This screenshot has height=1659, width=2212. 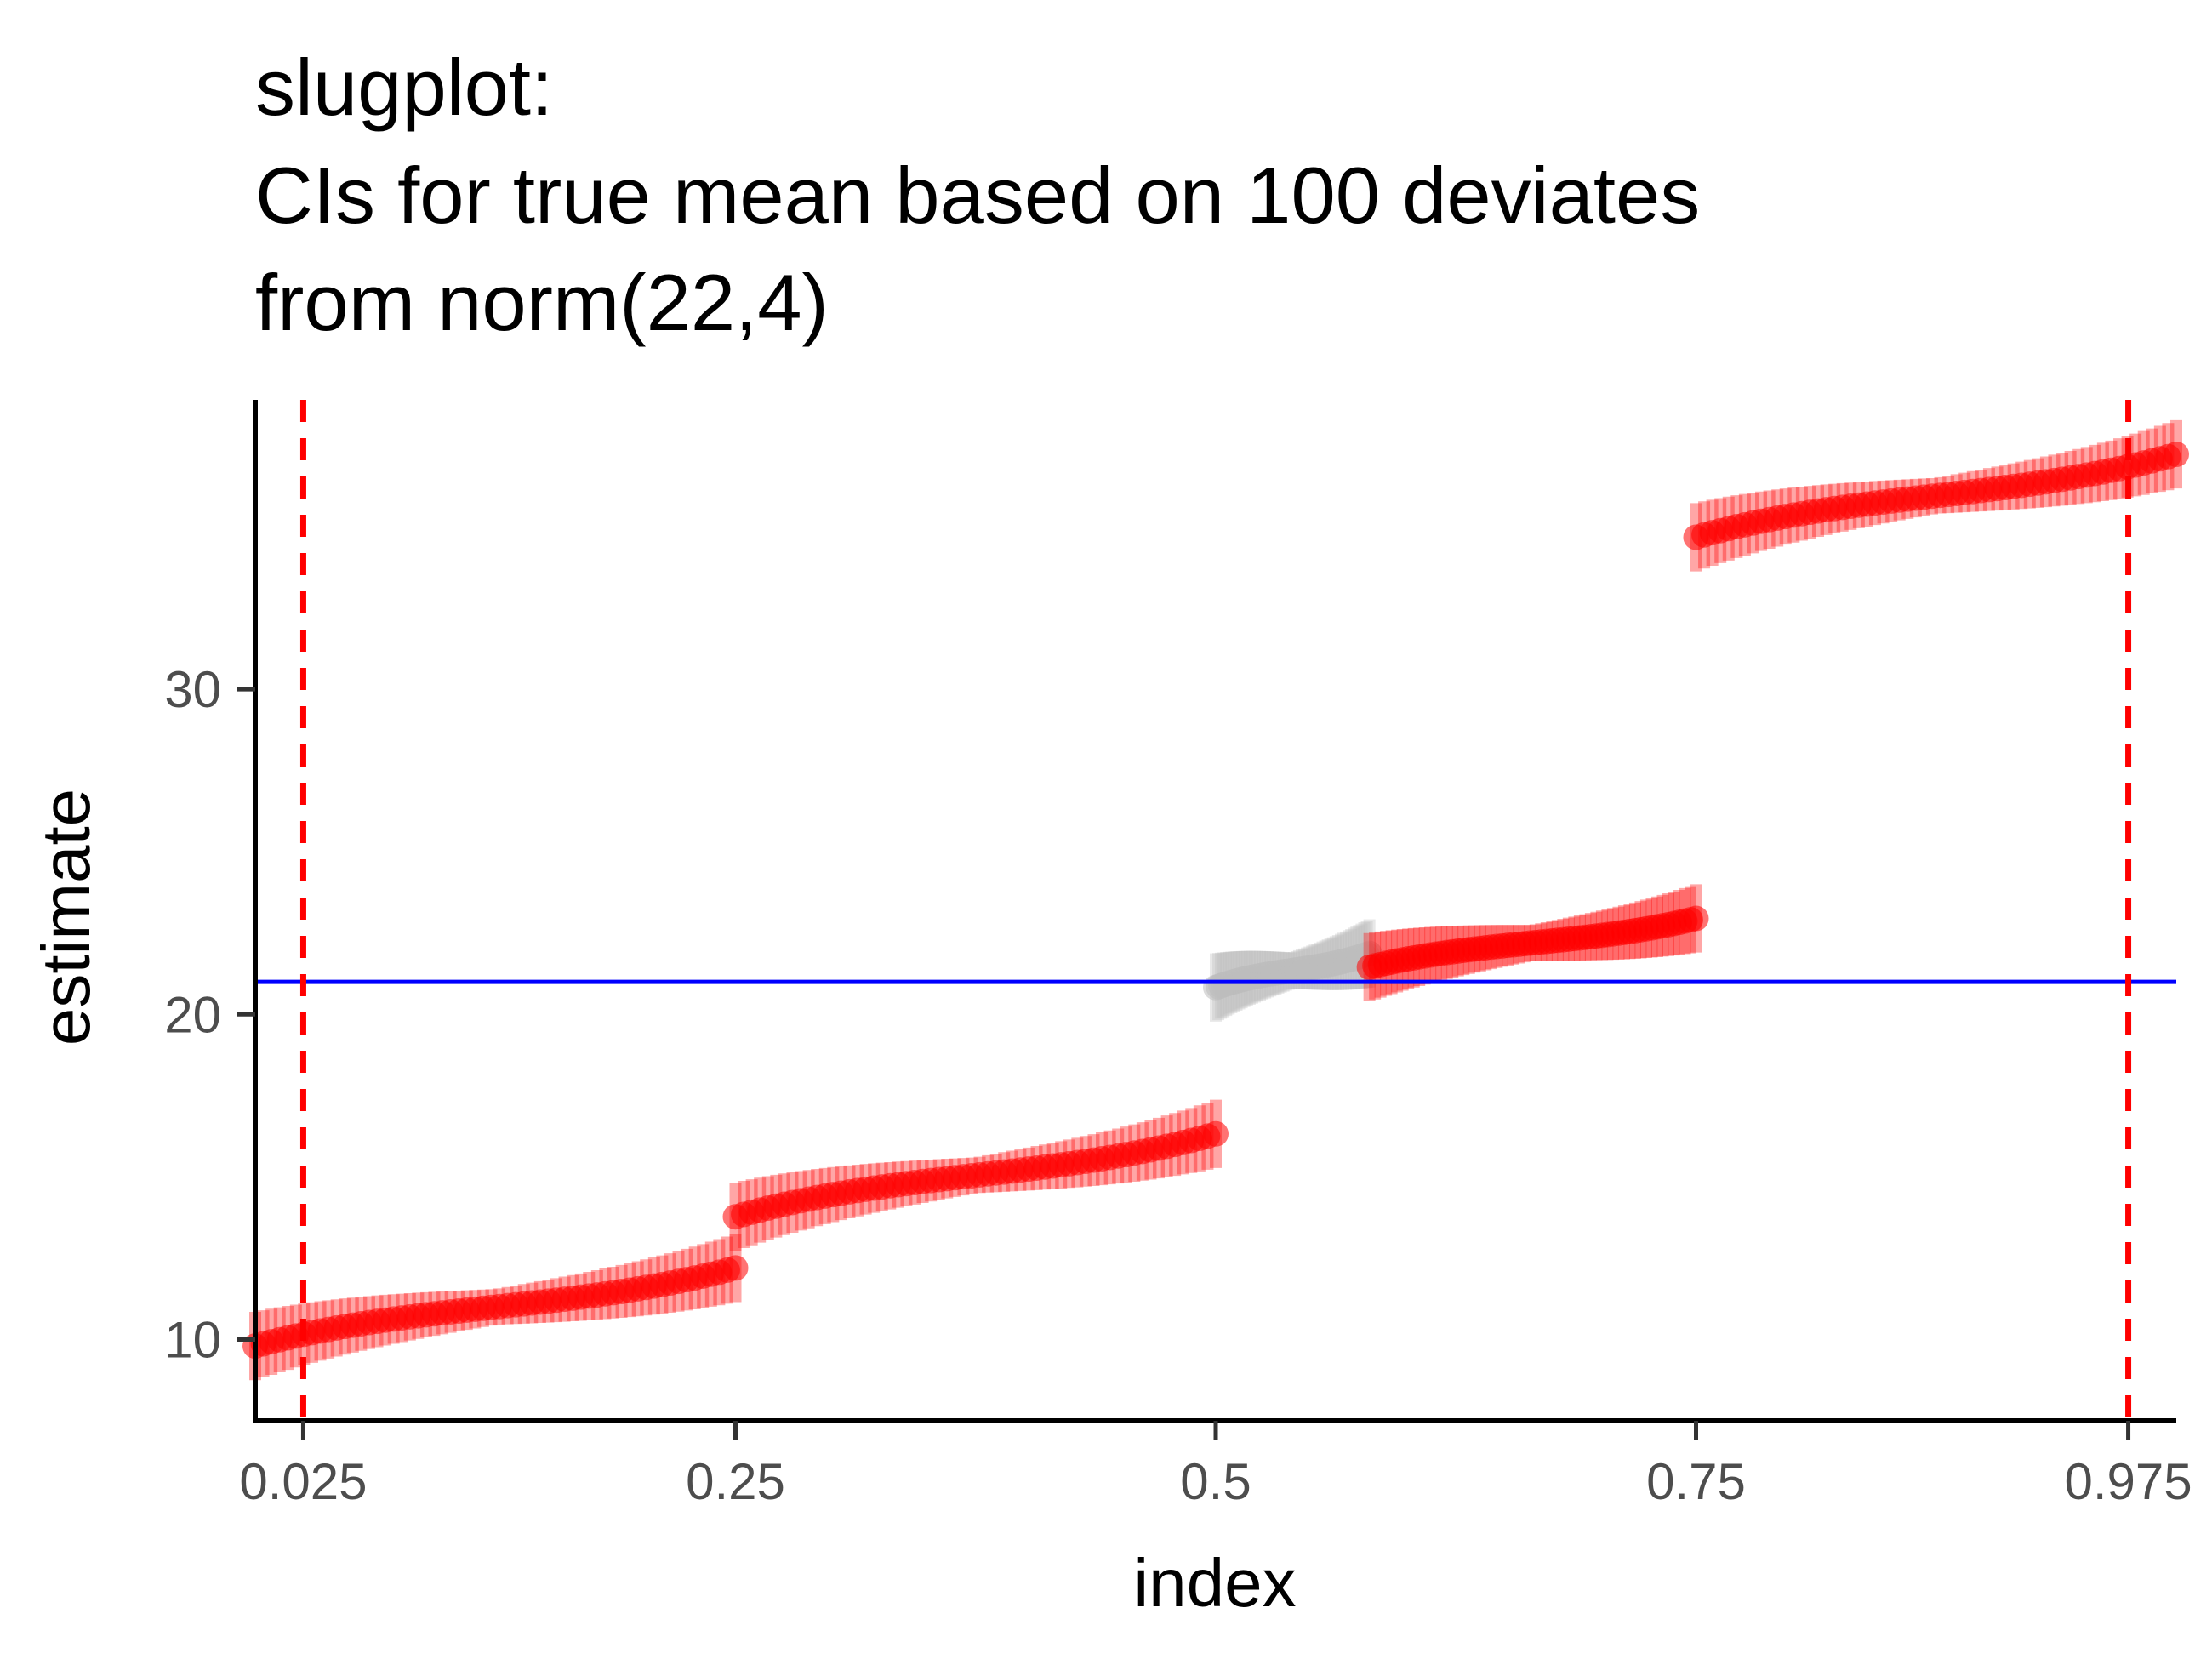 I want to click on x-axis-title: index, so click(x=1214, y=1583).